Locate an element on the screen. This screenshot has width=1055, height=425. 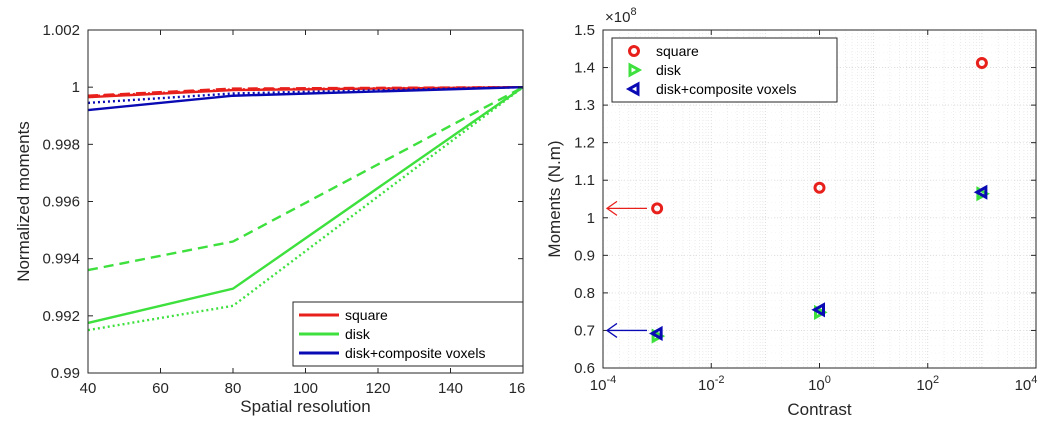
y-tick-label: 0.8 is located at coordinates (584, 293).